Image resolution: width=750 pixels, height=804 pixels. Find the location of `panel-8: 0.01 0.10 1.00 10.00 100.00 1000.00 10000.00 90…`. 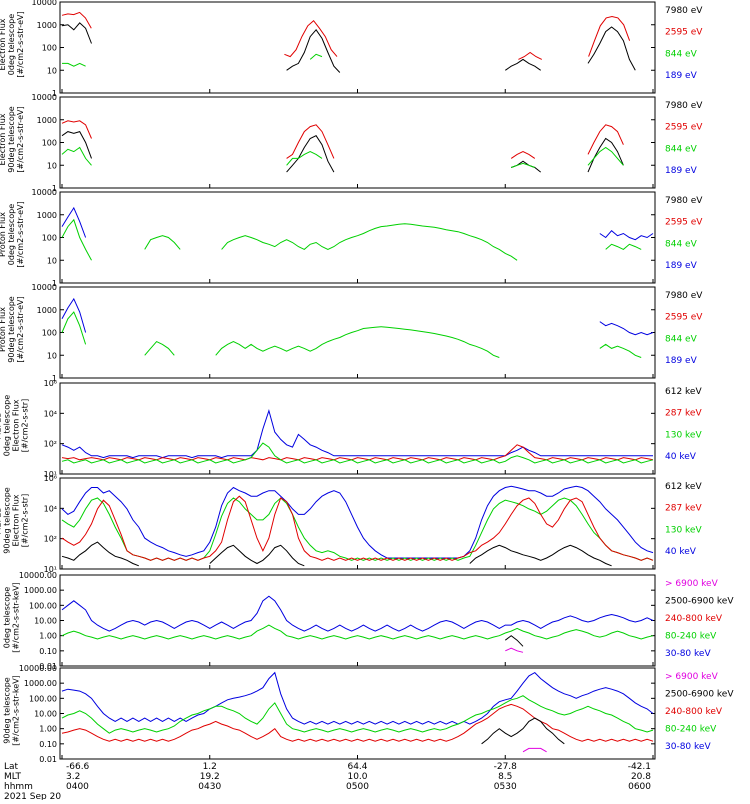

panel-8: 0.01 0.10 1.00 10.00 100.00 1000.00 10000.00 90… is located at coordinates (369, 714).